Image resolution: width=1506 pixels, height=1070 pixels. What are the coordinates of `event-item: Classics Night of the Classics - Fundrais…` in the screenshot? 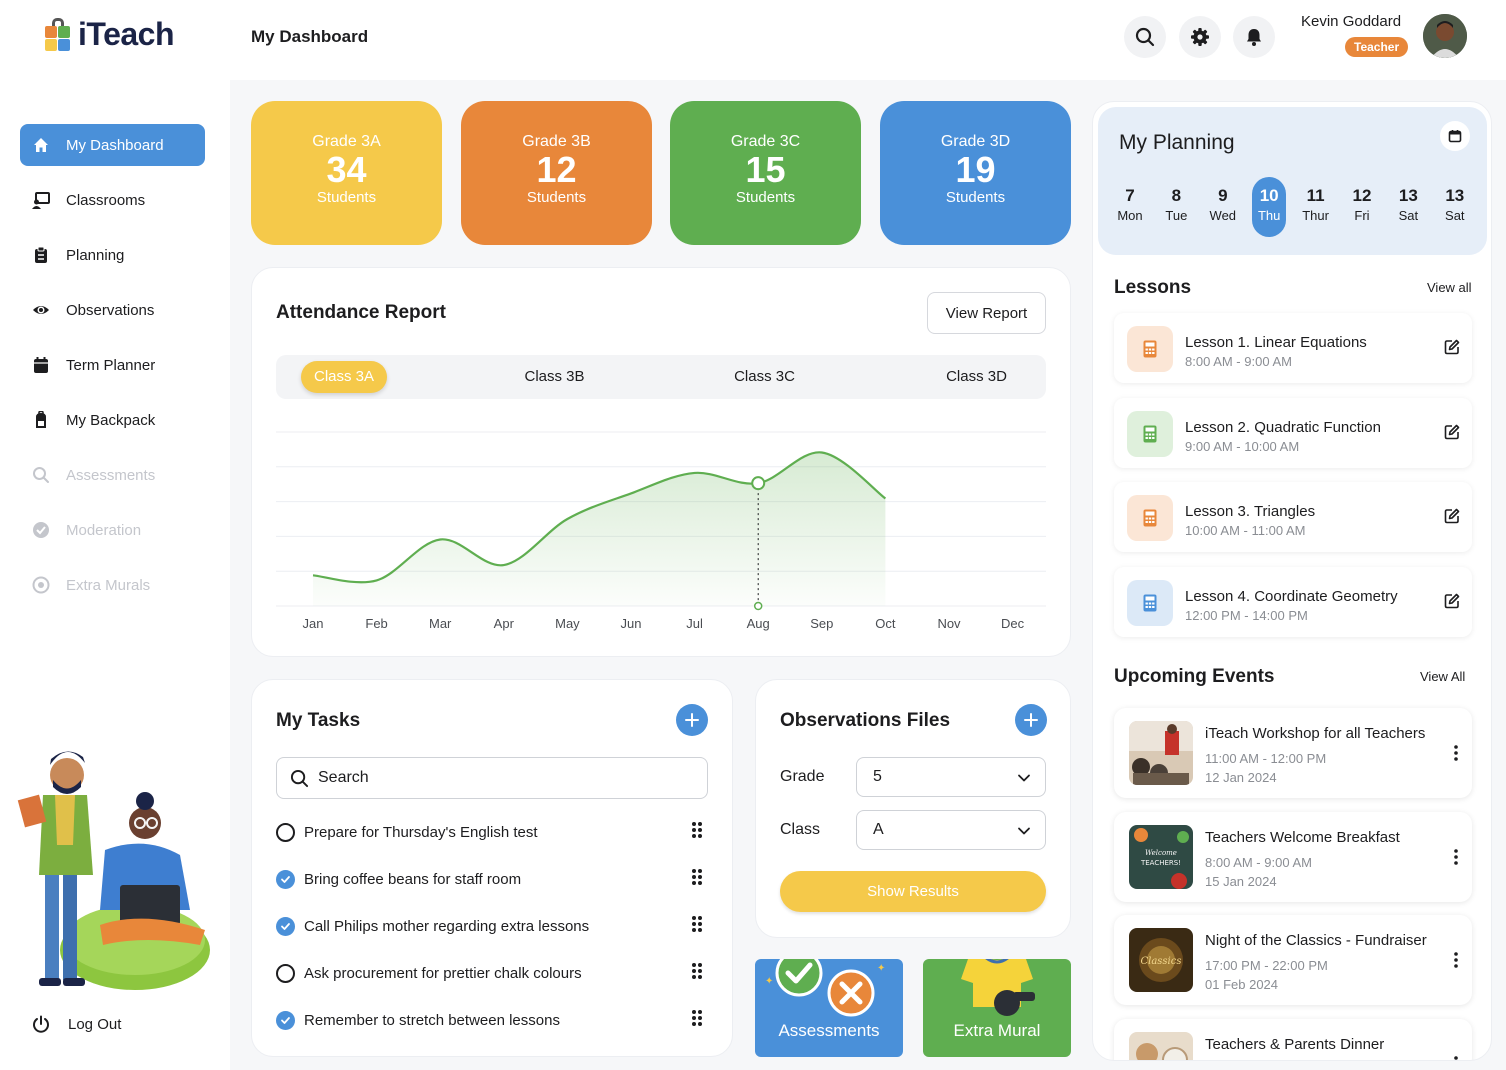 It's located at (1293, 960).